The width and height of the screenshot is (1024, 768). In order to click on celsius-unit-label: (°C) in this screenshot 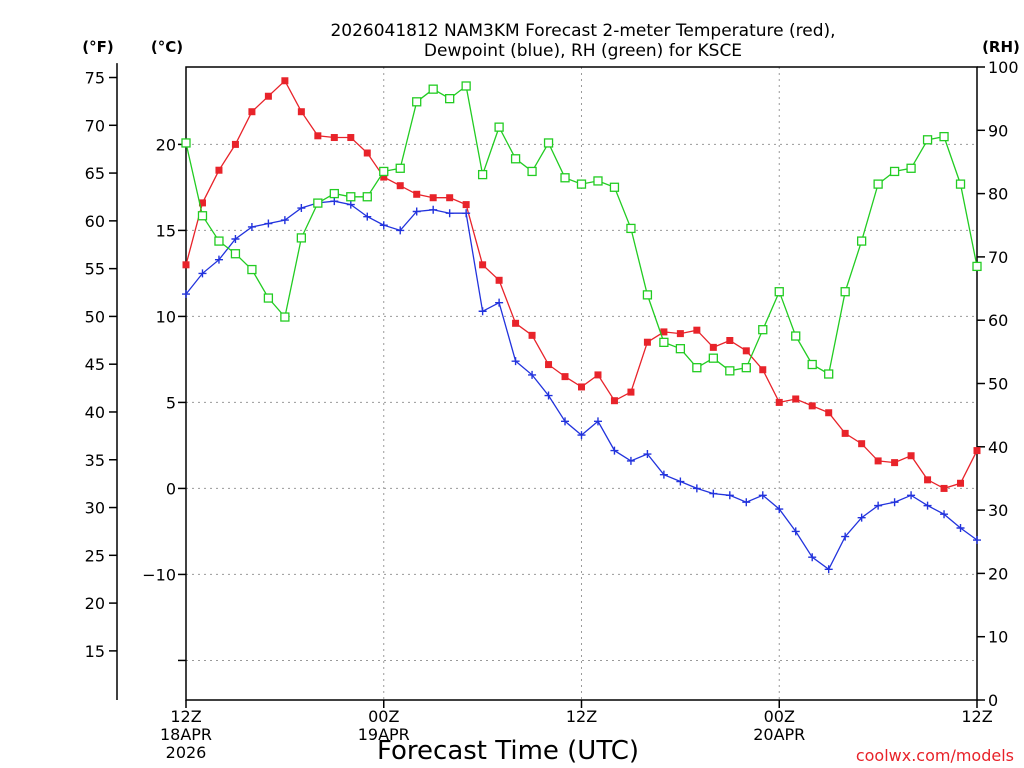, I will do `click(167, 47)`.